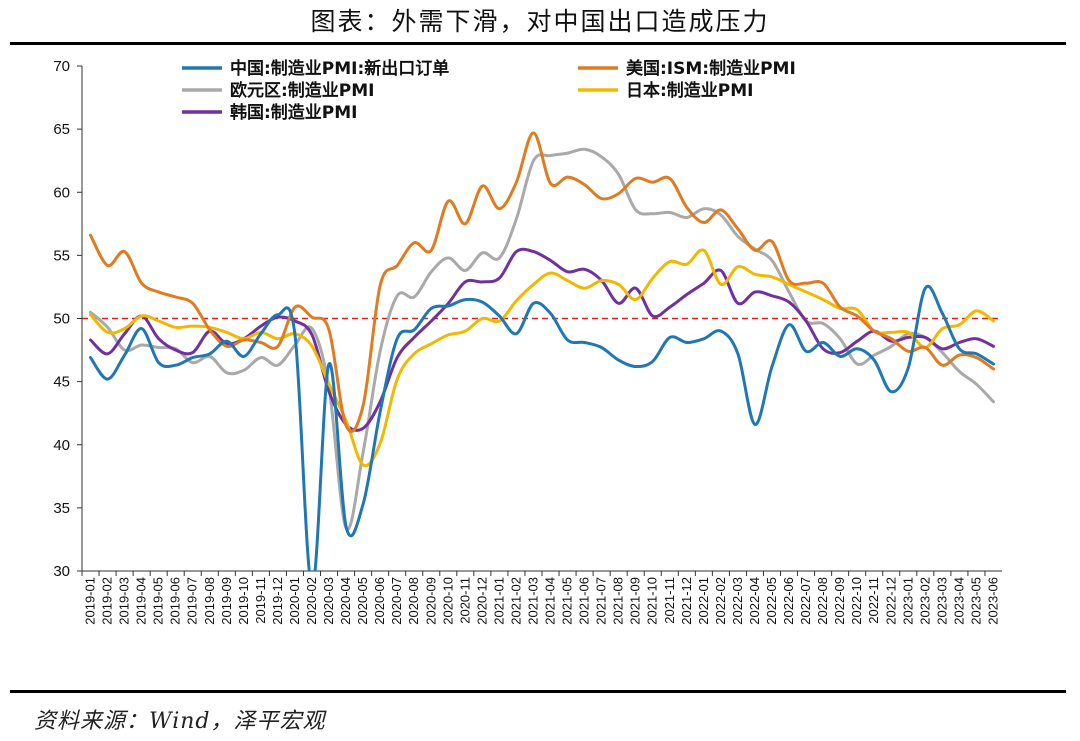 The image size is (1080, 741). What do you see at coordinates (141, 601) in the screenshot?
I see `x-tick-label: 2019-04` at bounding box center [141, 601].